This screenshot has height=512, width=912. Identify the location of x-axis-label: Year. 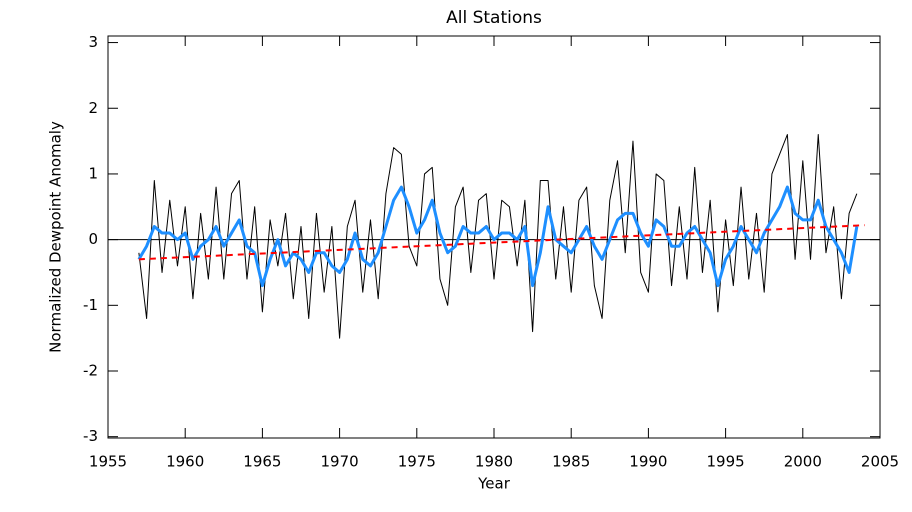
(494, 484).